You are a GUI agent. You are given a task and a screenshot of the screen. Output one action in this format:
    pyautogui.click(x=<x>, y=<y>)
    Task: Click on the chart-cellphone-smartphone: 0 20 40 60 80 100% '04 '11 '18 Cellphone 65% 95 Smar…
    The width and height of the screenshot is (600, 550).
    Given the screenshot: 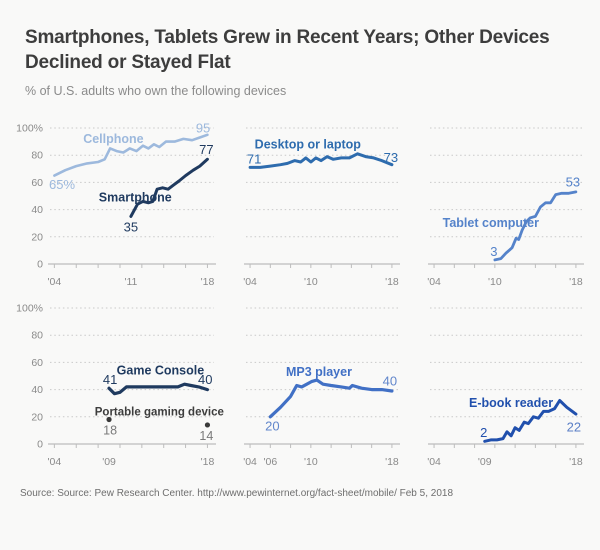 What is the action you would take?
    pyautogui.click(x=116, y=204)
    